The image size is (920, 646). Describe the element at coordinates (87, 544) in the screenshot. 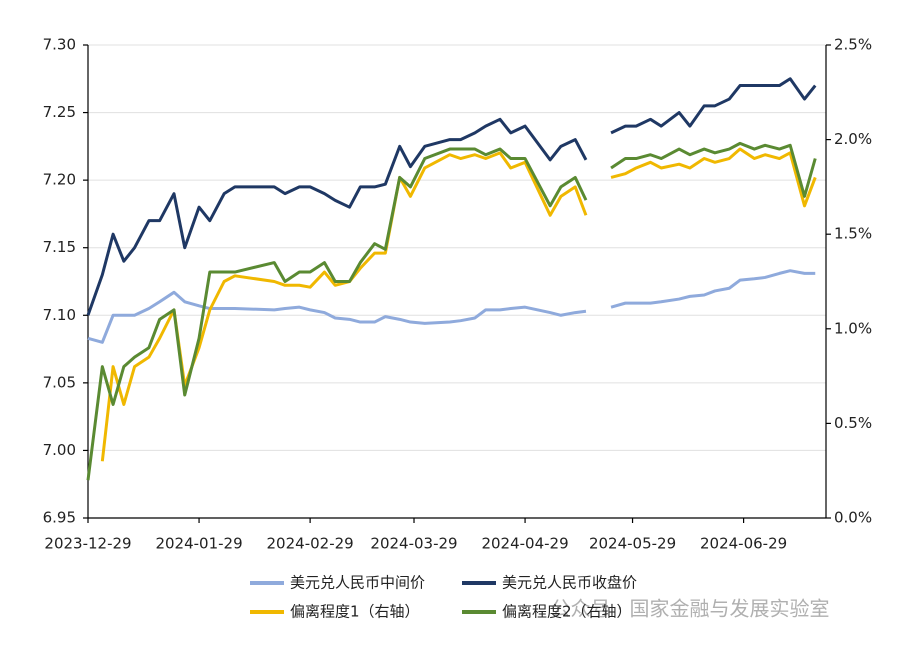

I see `x-tick-label: 2023-12-29` at that location.